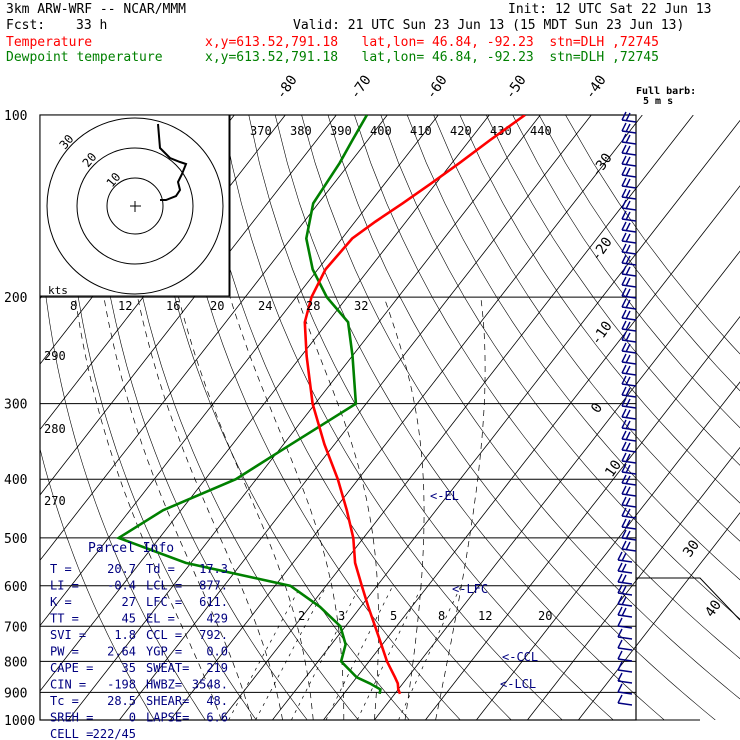 The image size is (740, 740). I want to click on parcel-label: CELL =, so click(71, 733).